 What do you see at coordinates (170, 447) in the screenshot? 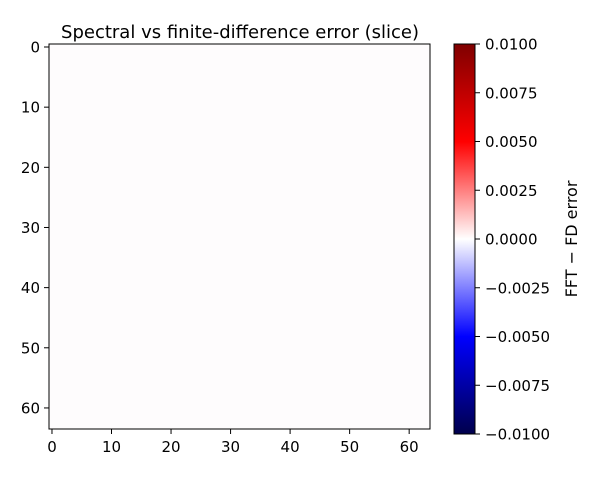
I see `x-tick-label: 20` at bounding box center [170, 447].